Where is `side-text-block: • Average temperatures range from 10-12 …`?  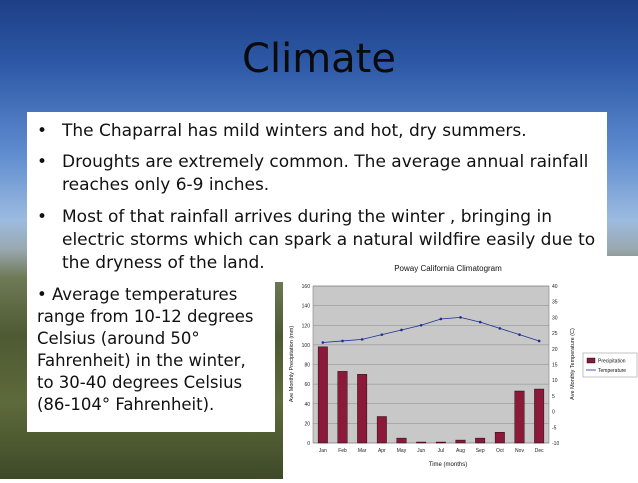
side-text-block: • Average temperatures range from 10-12 … is located at coordinates (151, 357).